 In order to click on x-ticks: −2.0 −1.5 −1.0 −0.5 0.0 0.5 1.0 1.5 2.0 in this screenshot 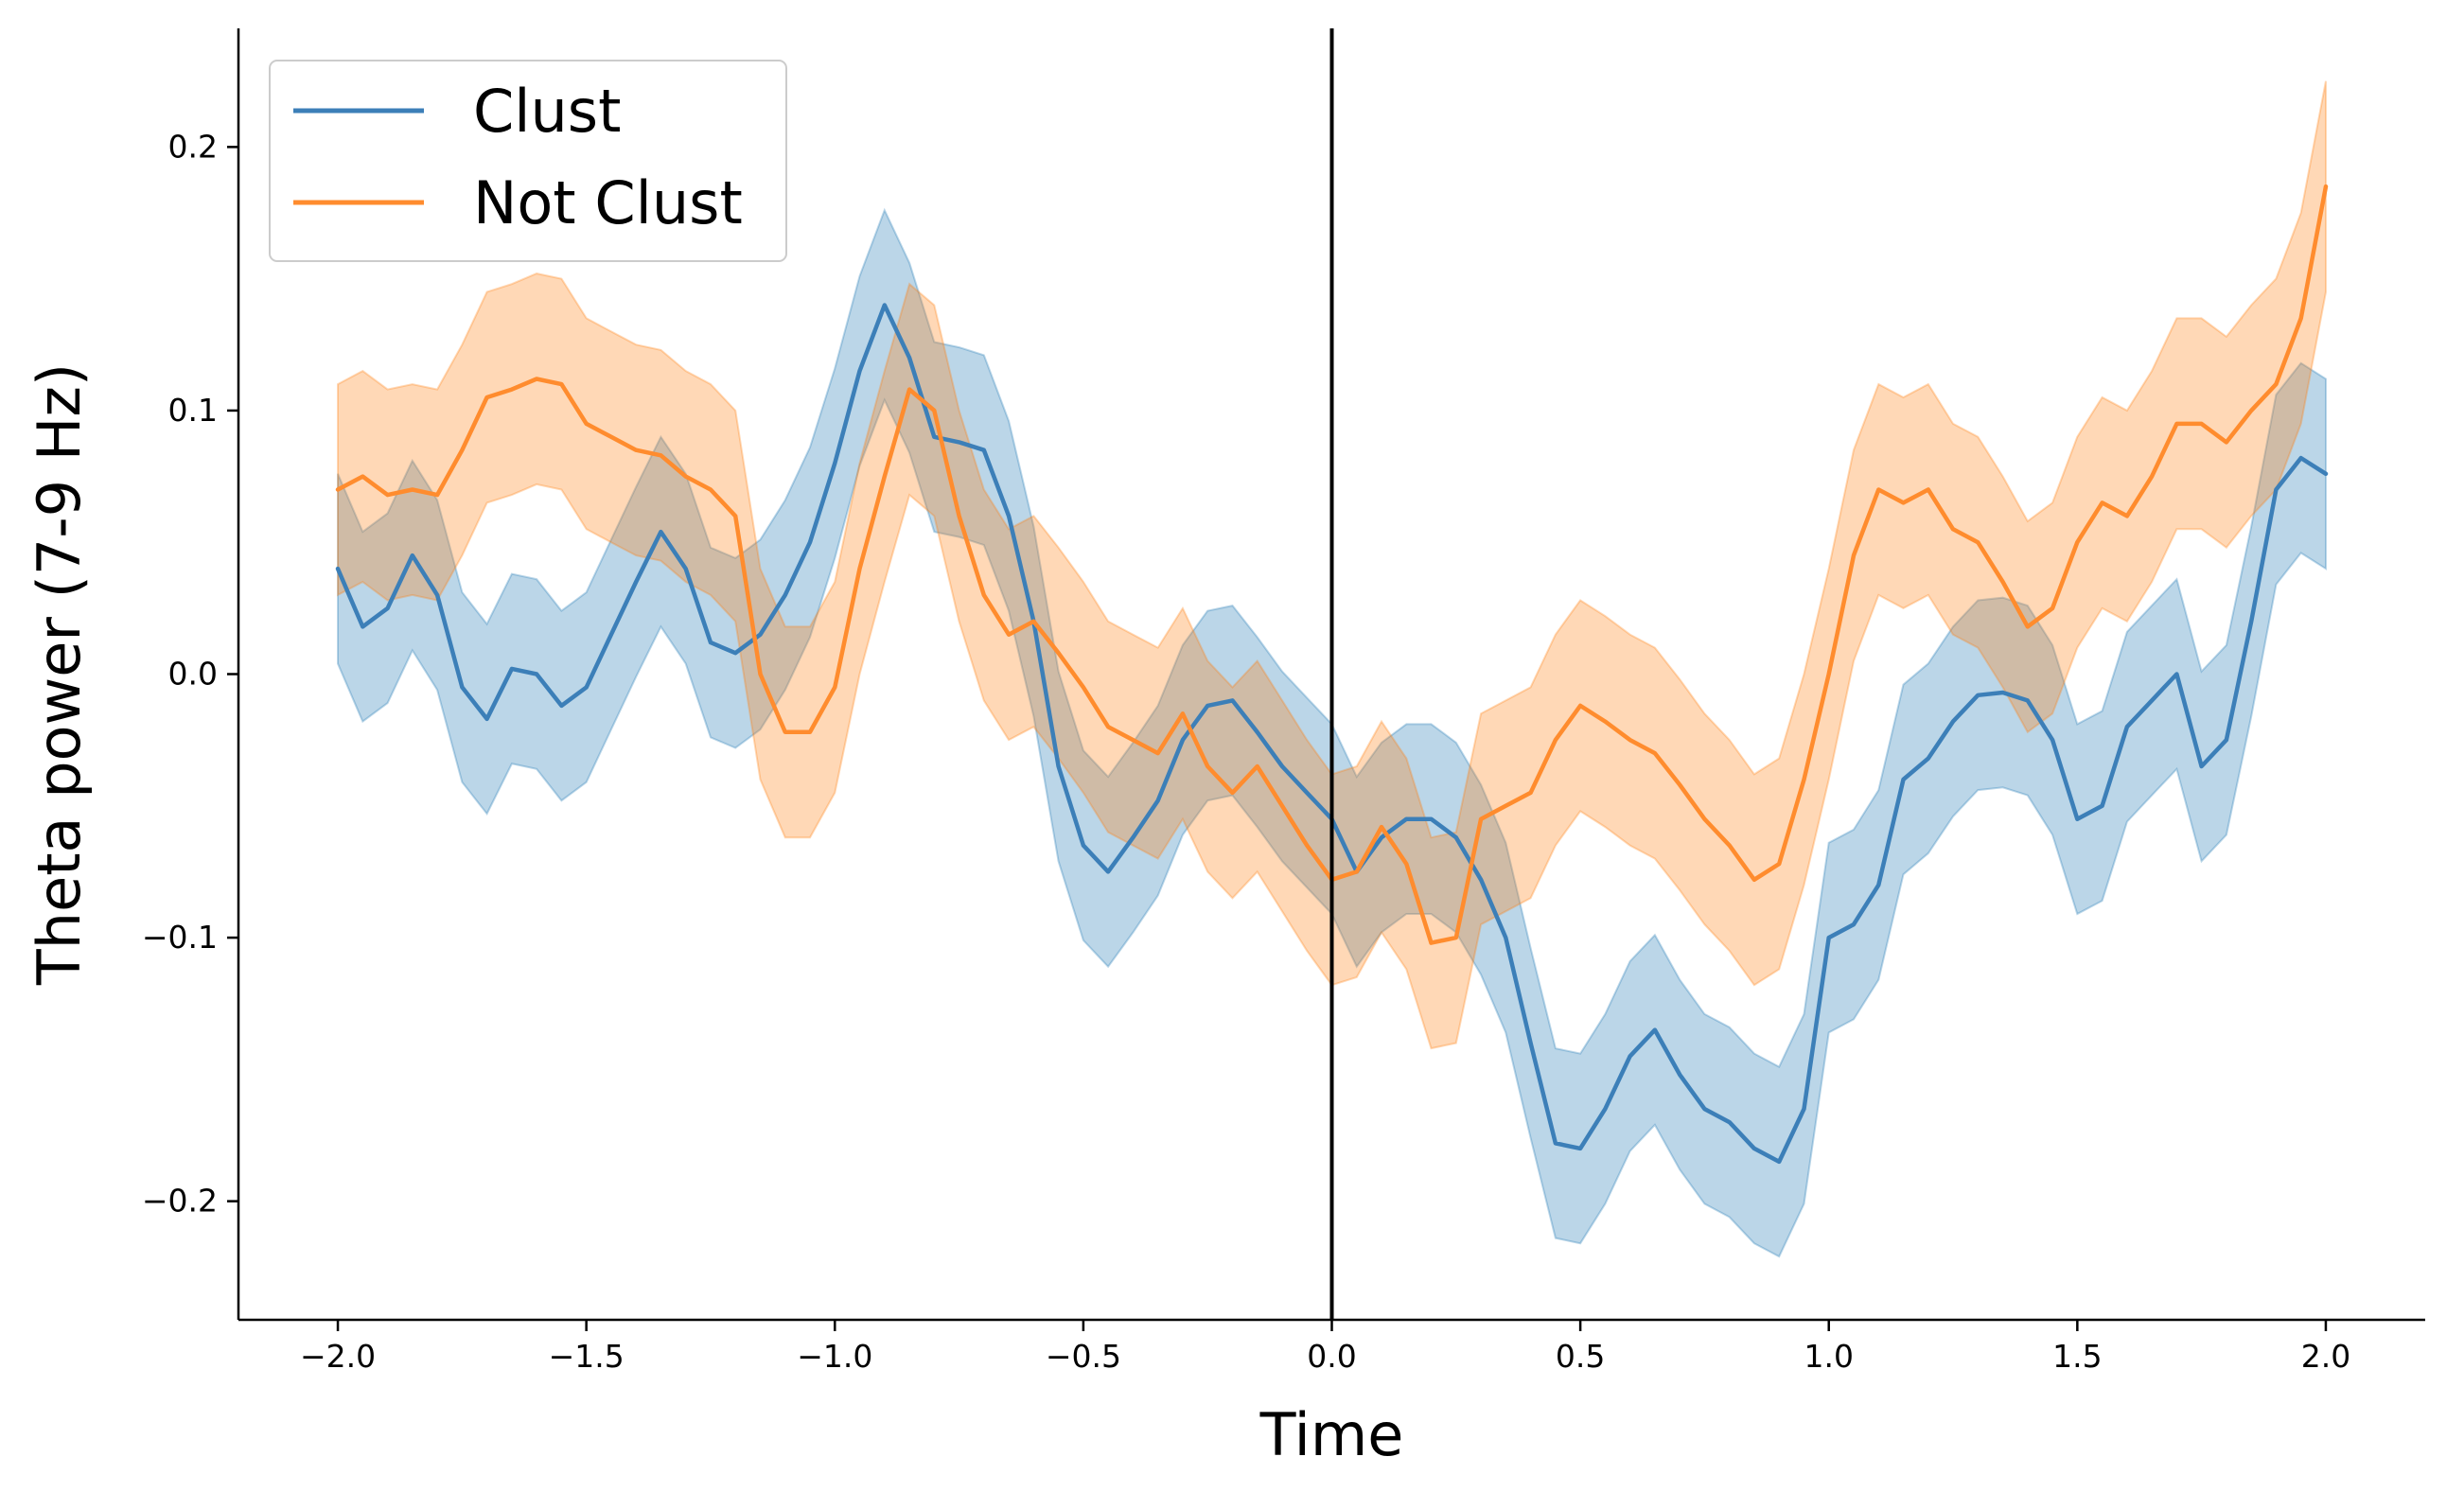, I will do `click(1325, 1348)`.